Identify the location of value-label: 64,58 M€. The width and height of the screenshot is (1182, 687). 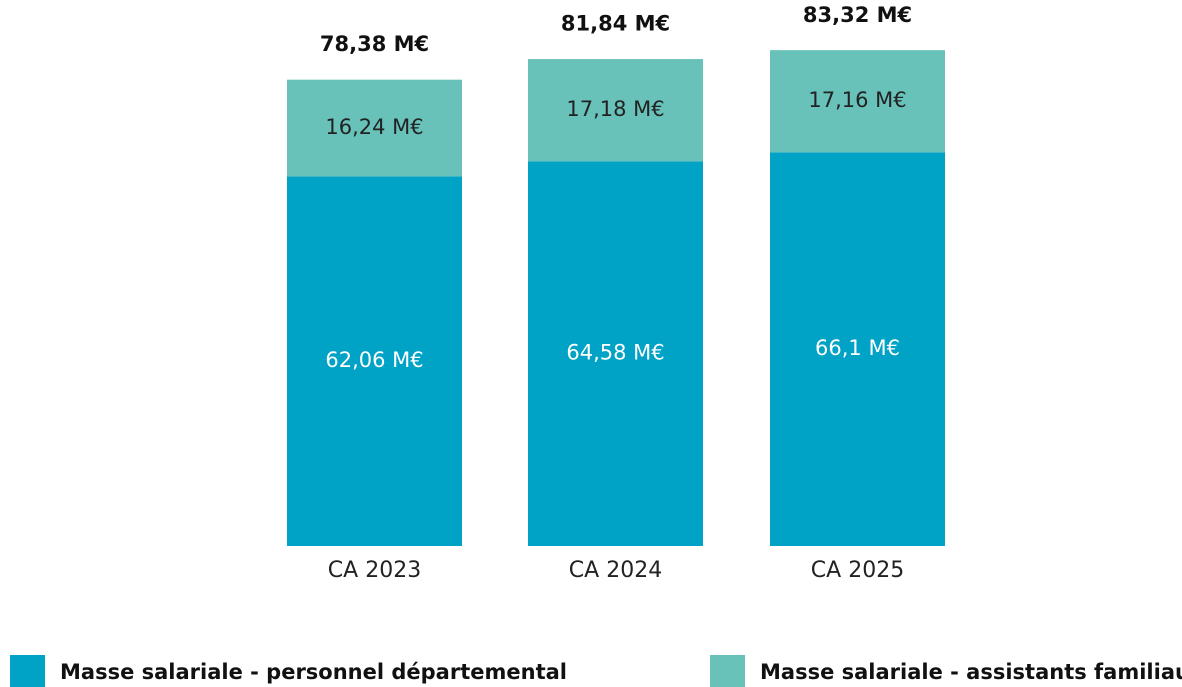
(615, 353).